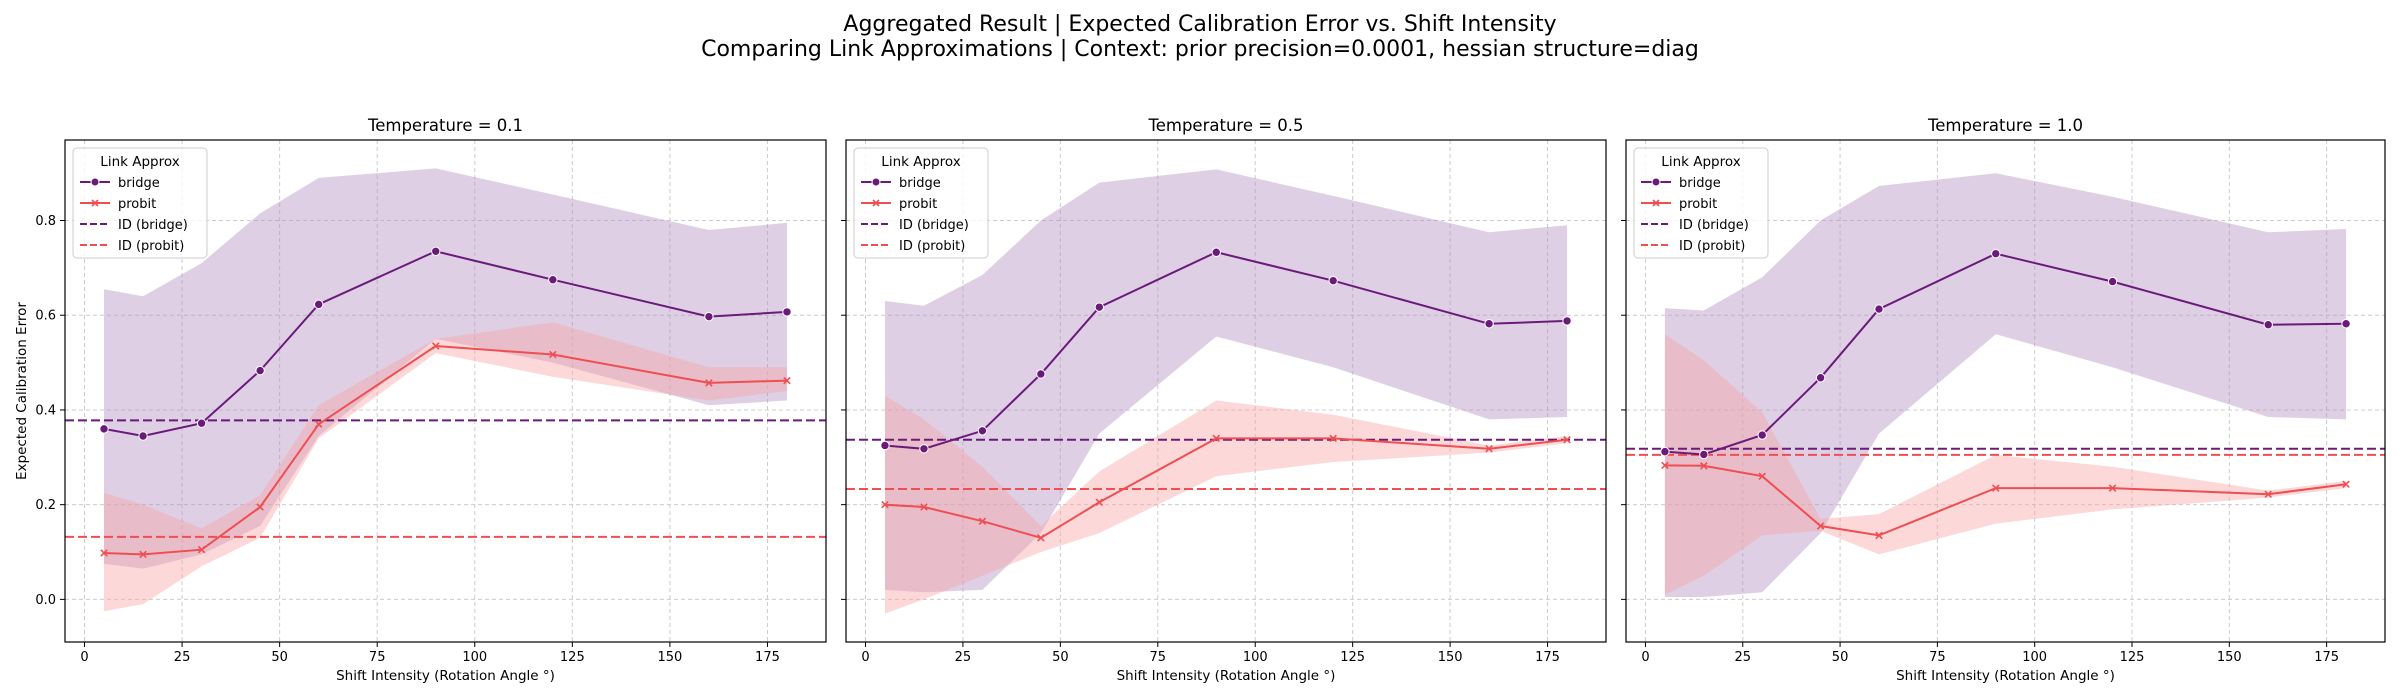 The height and width of the screenshot is (700, 2400). Describe the element at coordinates (45, 600) in the screenshot. I see `y-tick-label: 0.0` at that location.